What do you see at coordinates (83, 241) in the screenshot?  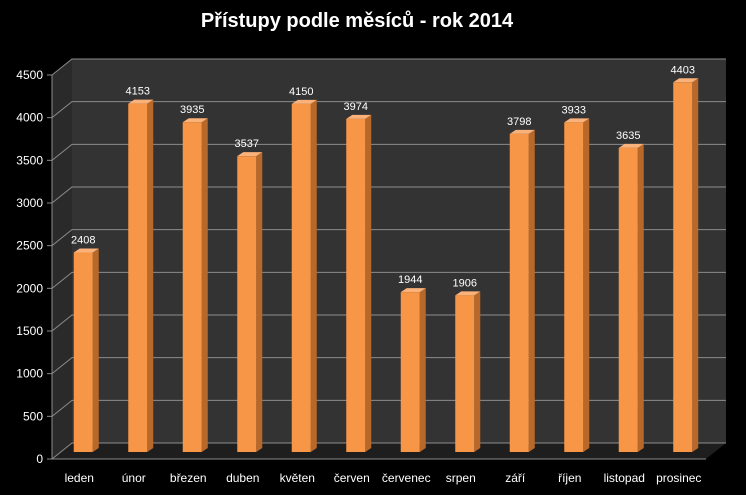 I see `data-label: 2408` at bounding box center [83, 241].